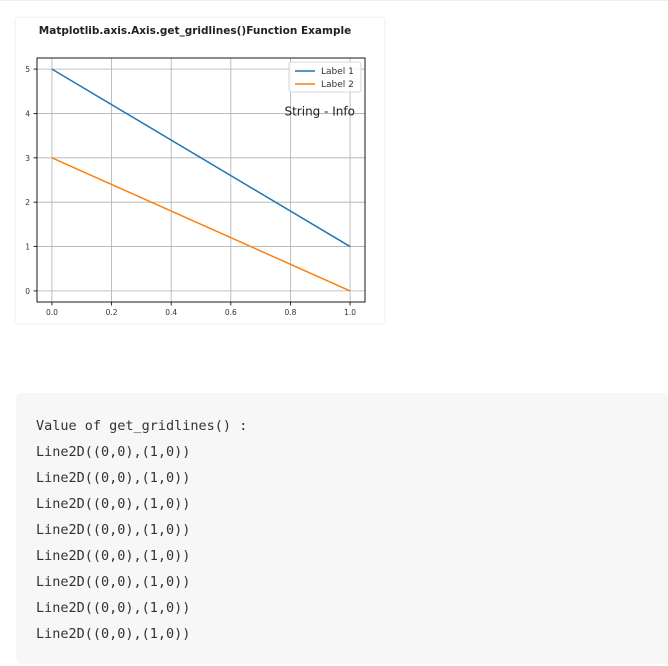 The image size is (668, 666). Describe the element at coordinates (142, 426) in the screenshot. I see `output-header-line: Value of get_gridlines() :` at that location.